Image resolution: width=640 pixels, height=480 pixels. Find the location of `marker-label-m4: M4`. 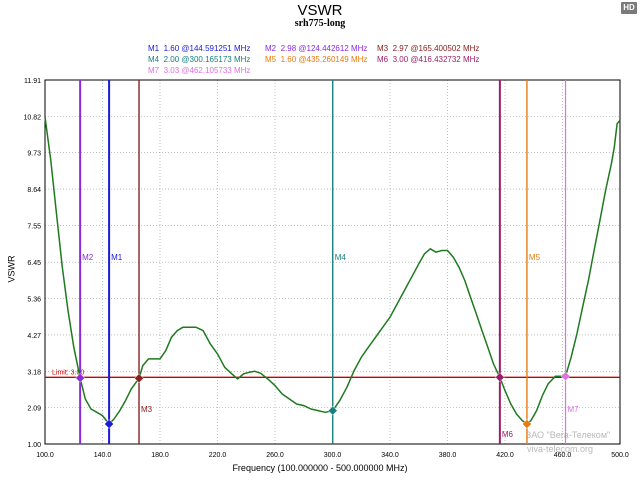

marker-label-m4: M4 is located at coordinates (341, 257).